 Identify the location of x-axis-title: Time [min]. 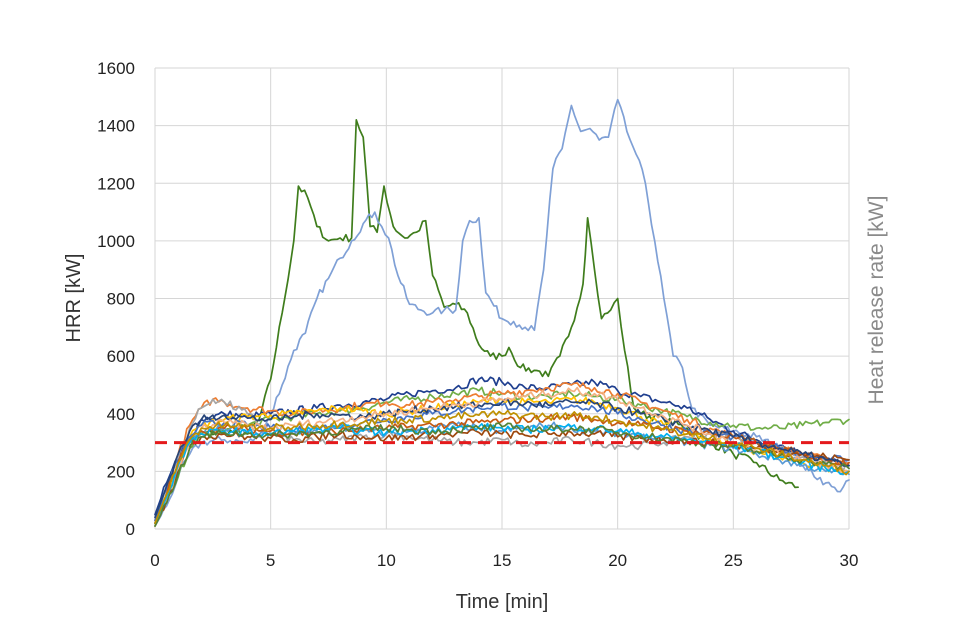
(502, 602).